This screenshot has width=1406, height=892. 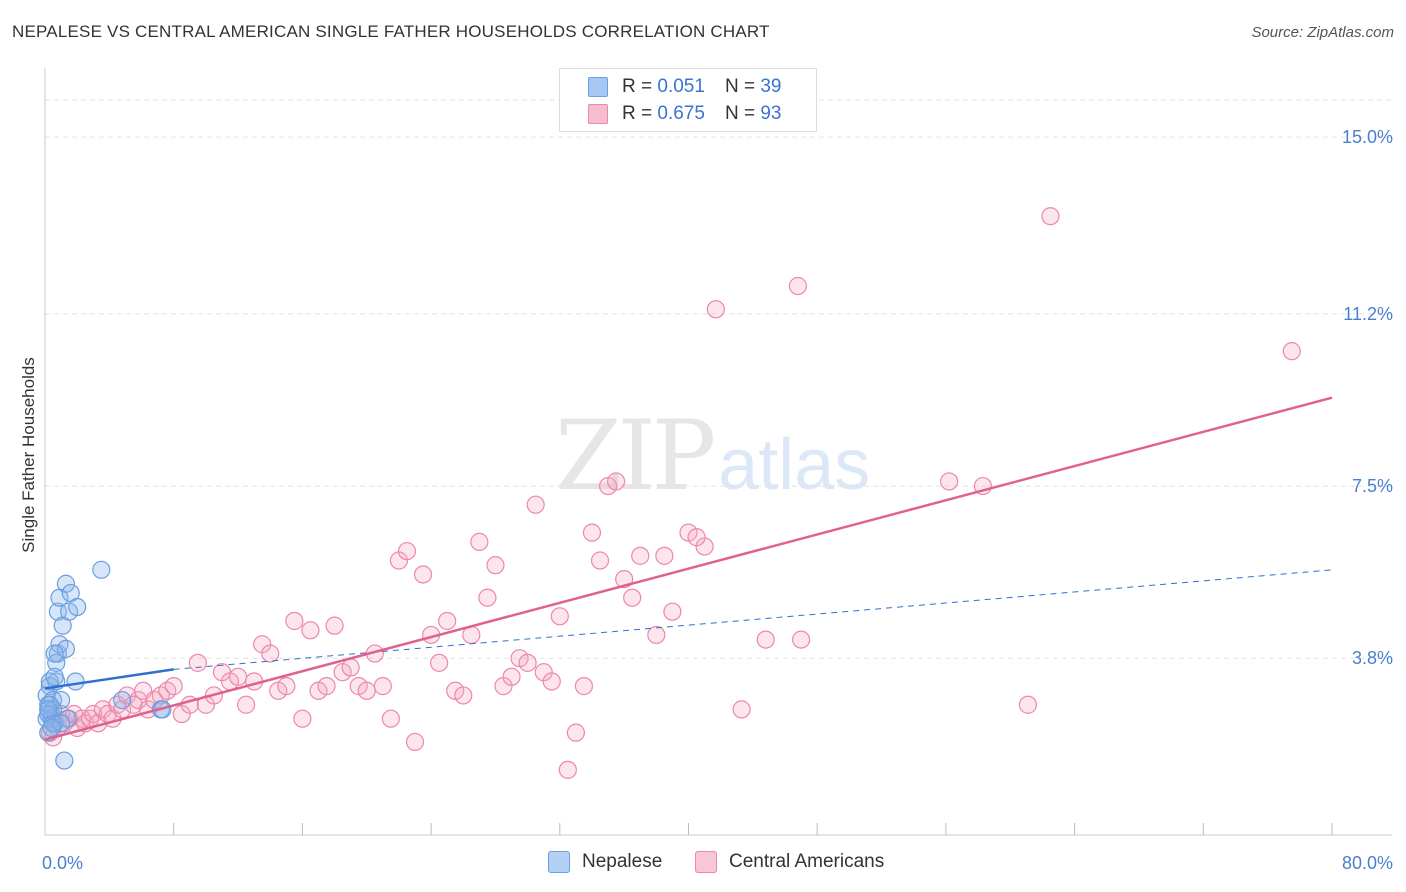 I want to click on nepalese-trend-extension, so click(x=753, y=619).